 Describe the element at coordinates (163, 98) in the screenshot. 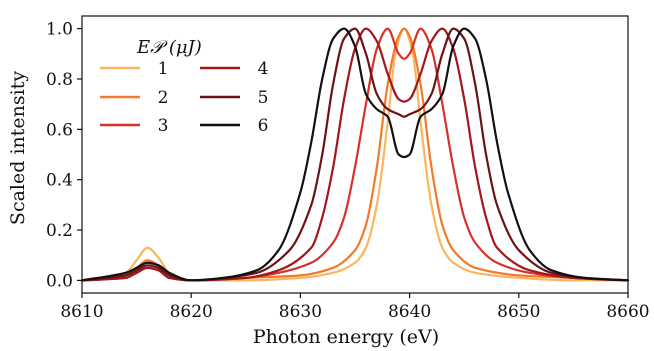

I see `legend-label-2: 2` at that location.